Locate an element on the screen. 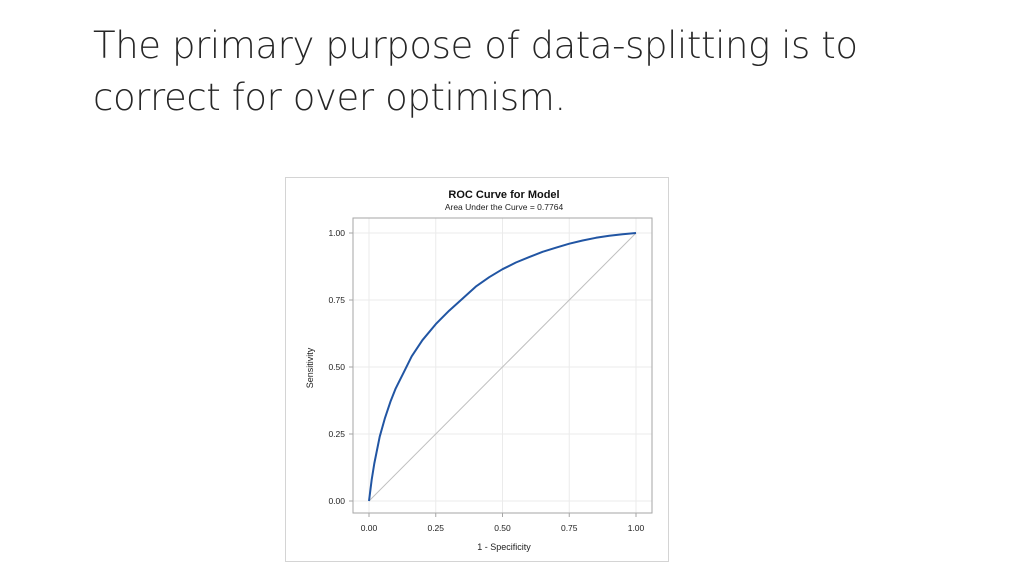  x-tick-label: 1.00 is located at coordinates (636, 528).